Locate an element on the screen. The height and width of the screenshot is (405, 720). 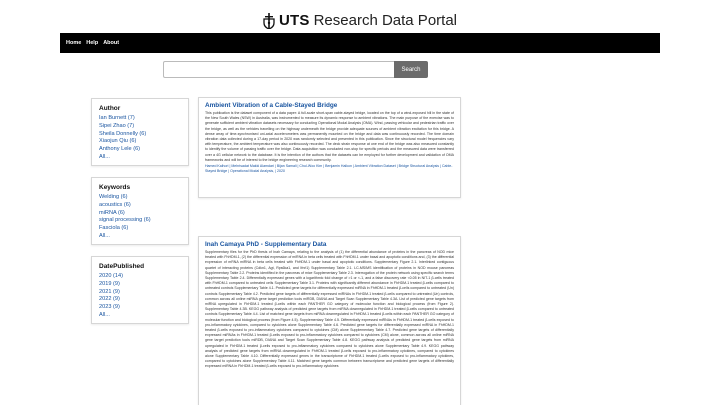
brand-uts-text: UTS is located at coordinates (294, 20).